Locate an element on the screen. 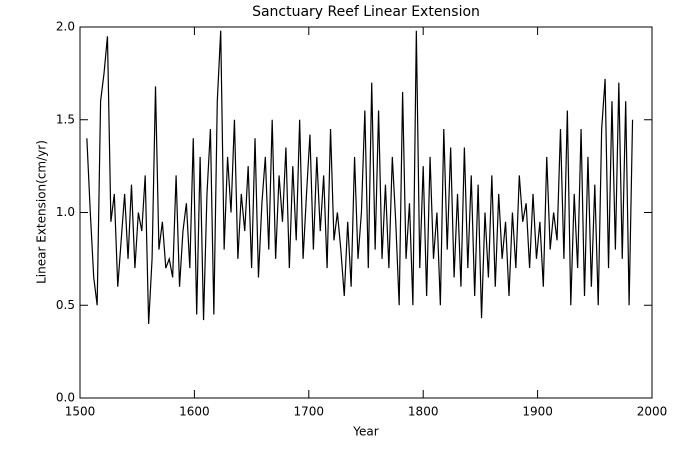 The height and width of the screenshot is (450, 675). y-tick-label: 1.0 is located at coordinates (65, 212).